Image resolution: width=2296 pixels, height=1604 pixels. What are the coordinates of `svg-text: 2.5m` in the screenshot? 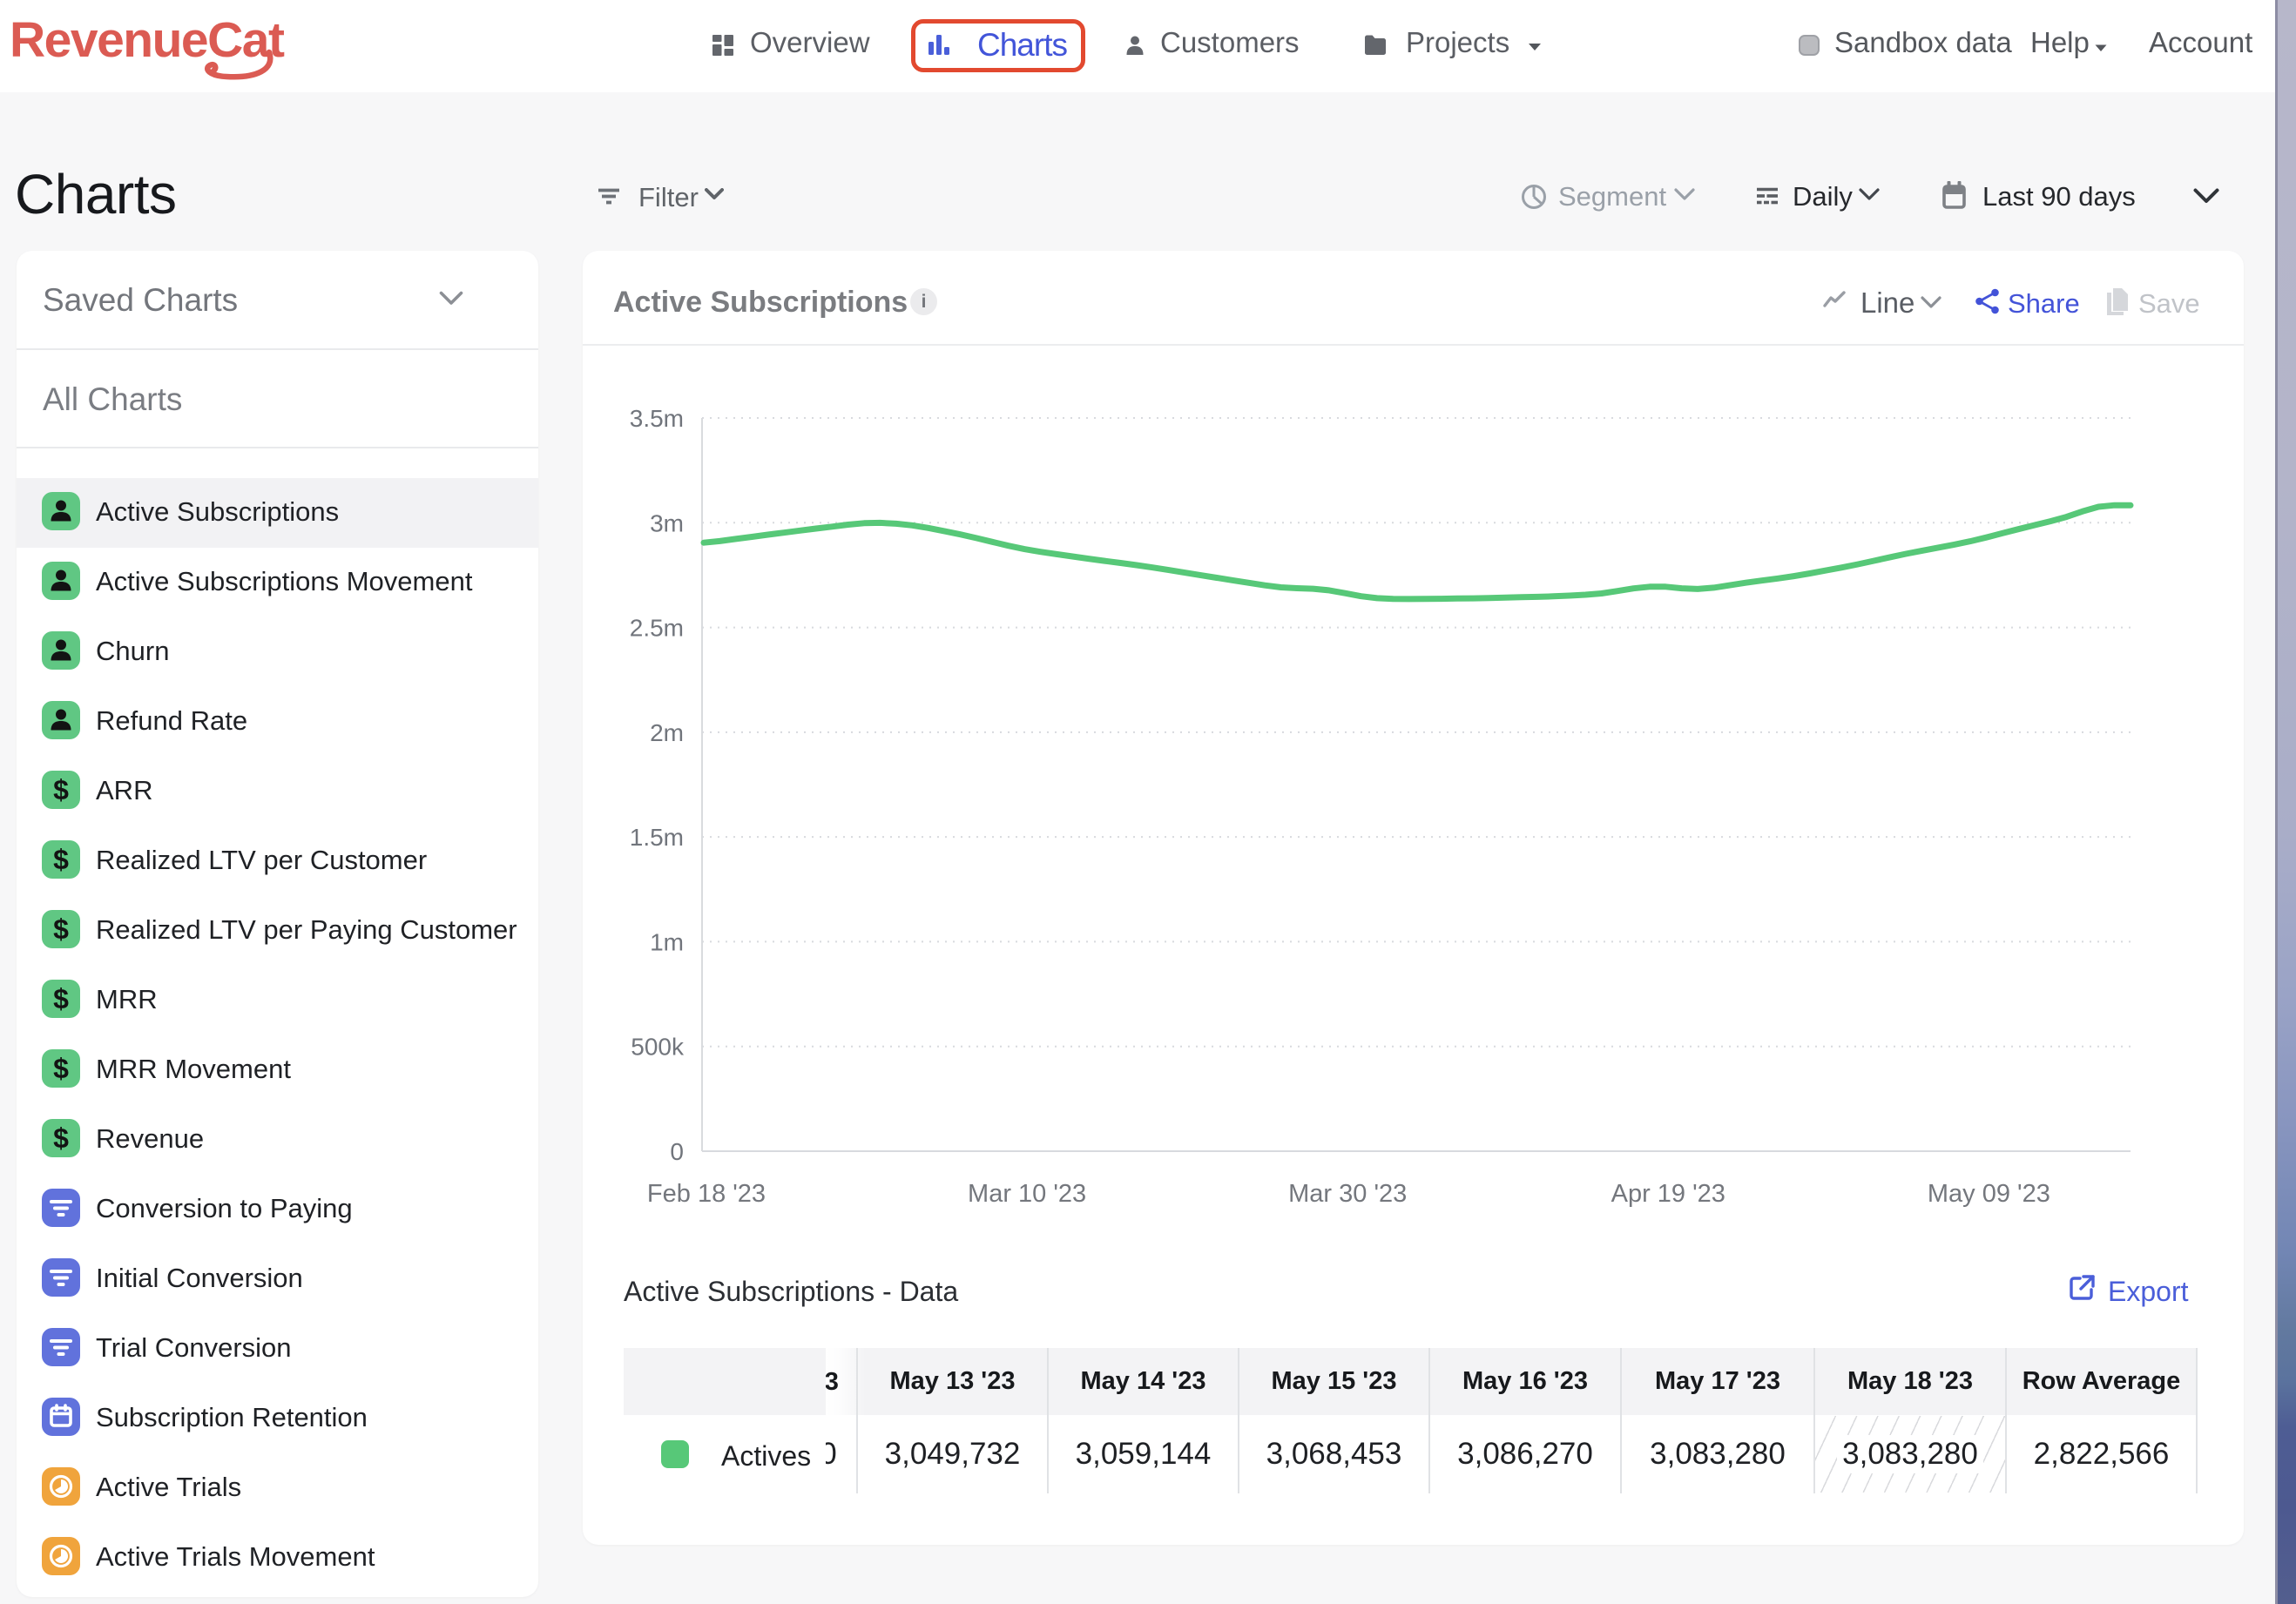 It's located at (657, 628).